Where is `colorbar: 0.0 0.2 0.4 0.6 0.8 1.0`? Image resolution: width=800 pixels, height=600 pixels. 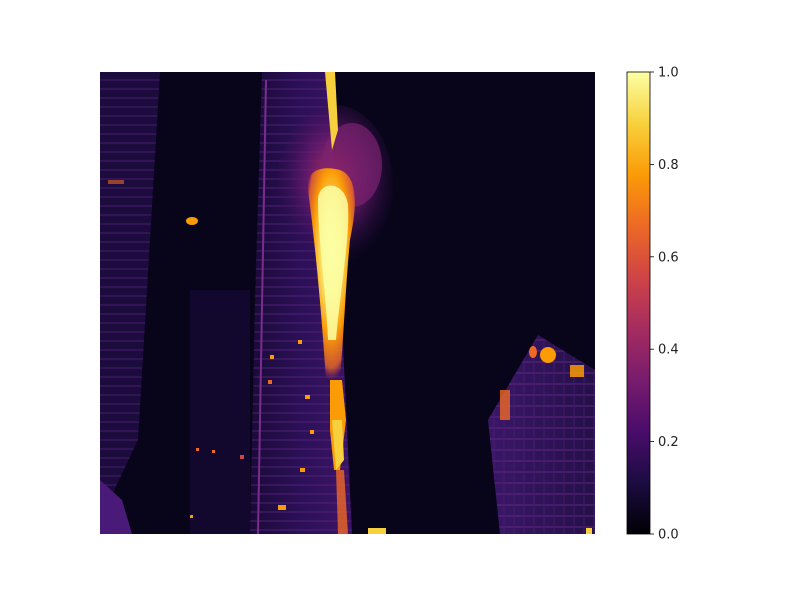 colorbar: 0.0 0.2 0.4 0.6 0.8 1.0 is located at coordinates (652, 304).